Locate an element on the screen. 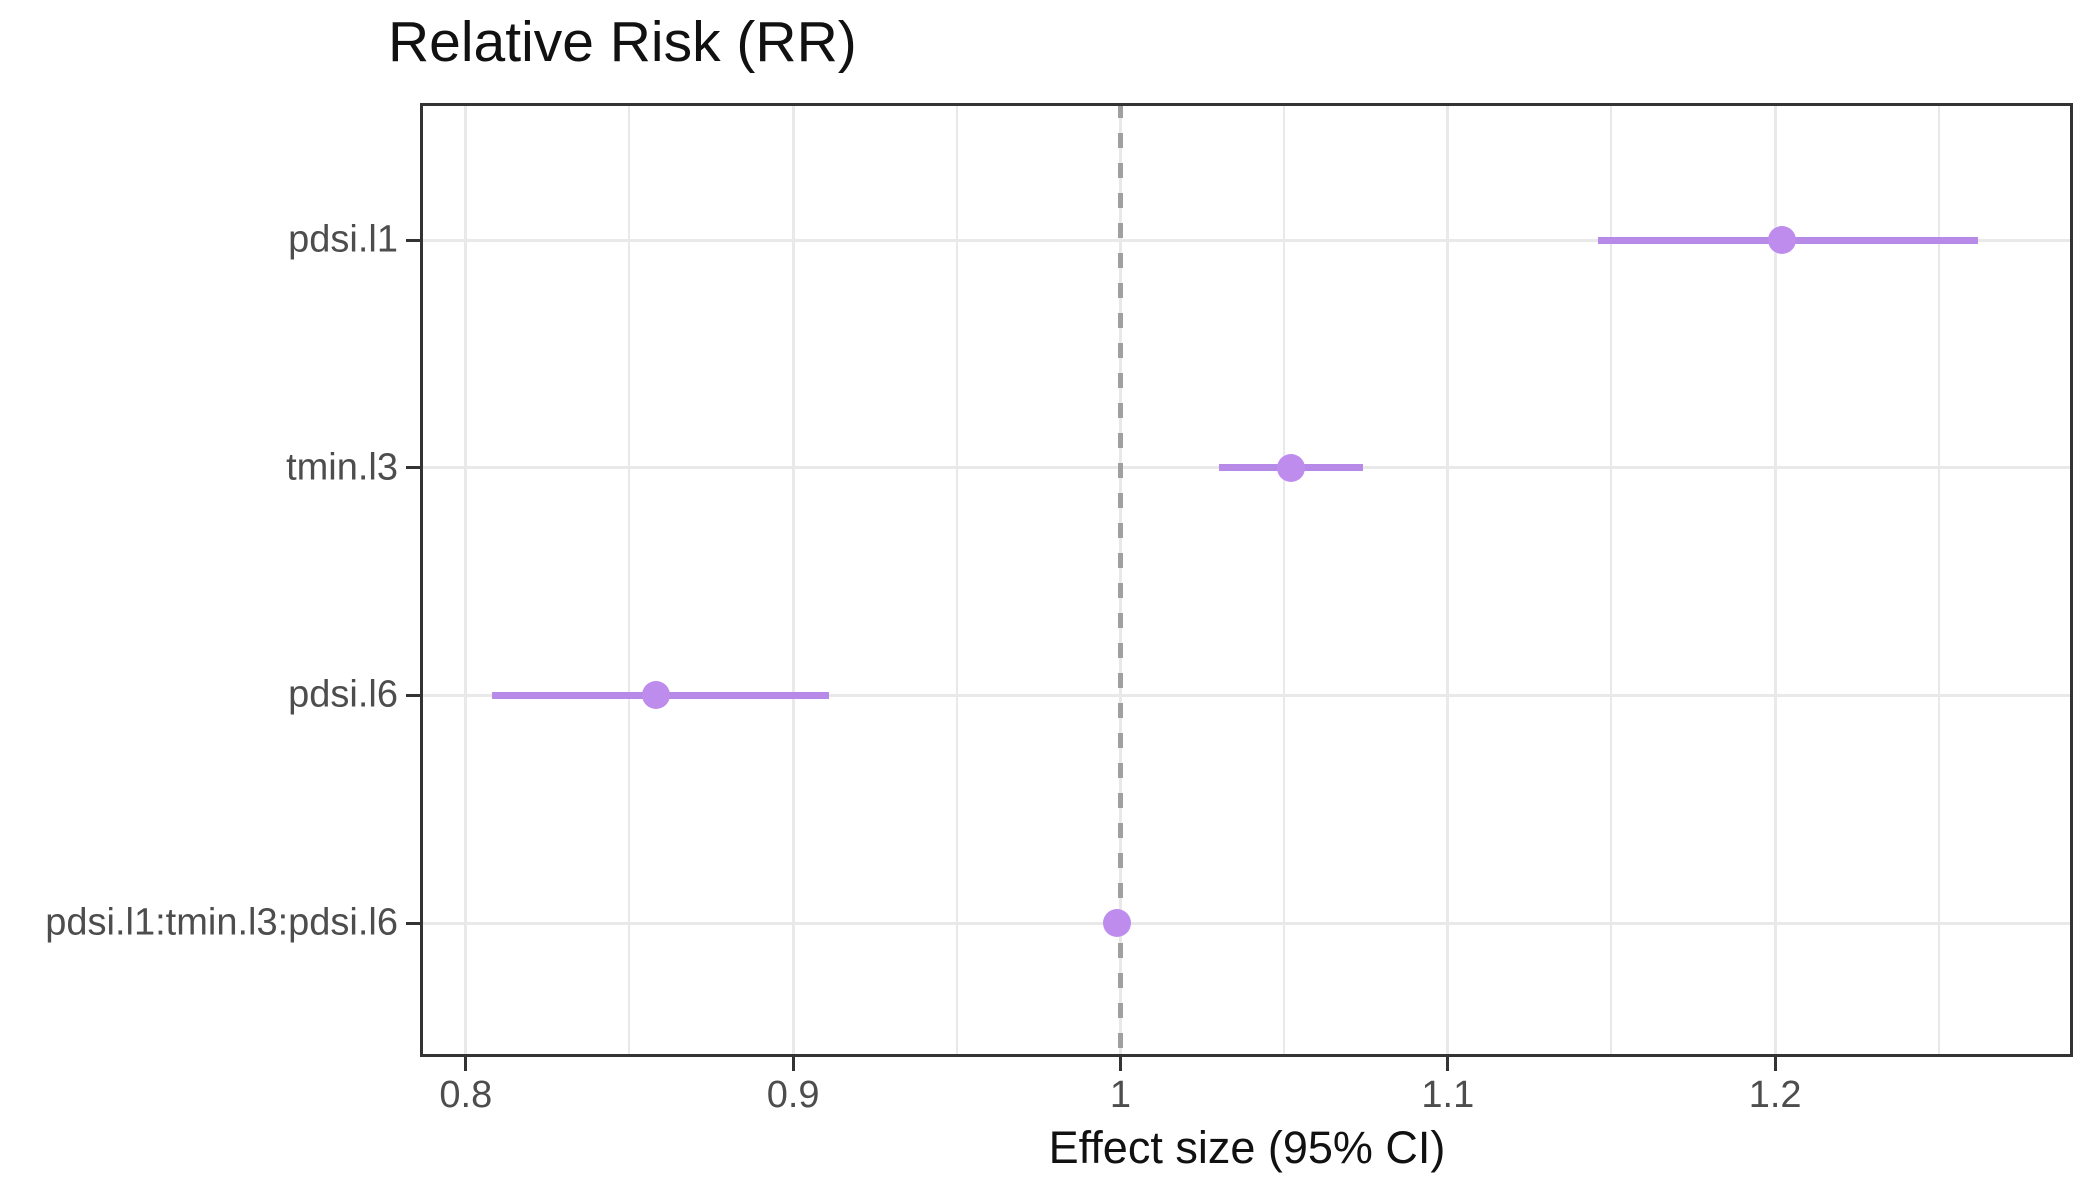 The image size is (2100, 1200). y-axis-label: tmin.l3 is located at coordinates (342, 467).